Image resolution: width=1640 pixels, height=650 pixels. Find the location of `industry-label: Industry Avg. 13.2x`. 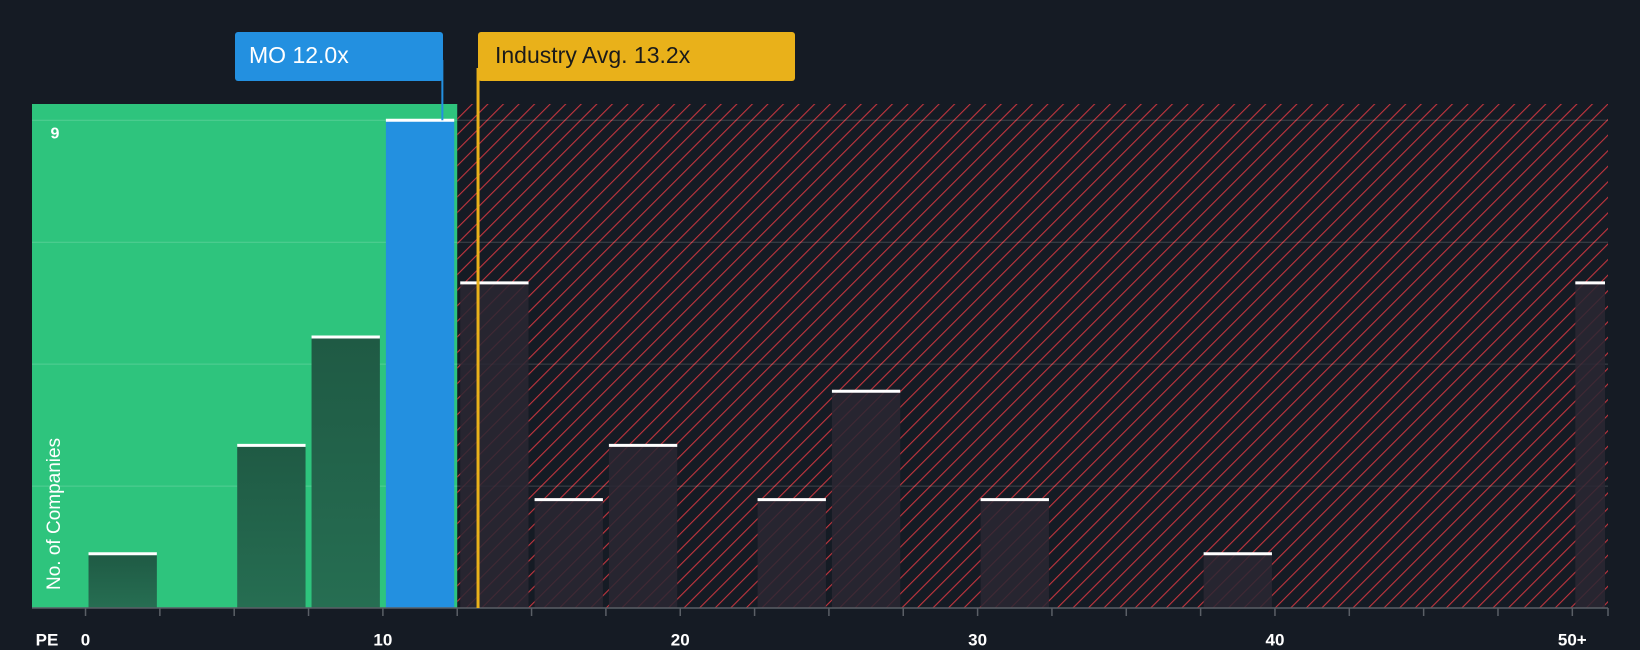

industry-label: Industry Avg. 13.2x is located at coordinates (593, 55).